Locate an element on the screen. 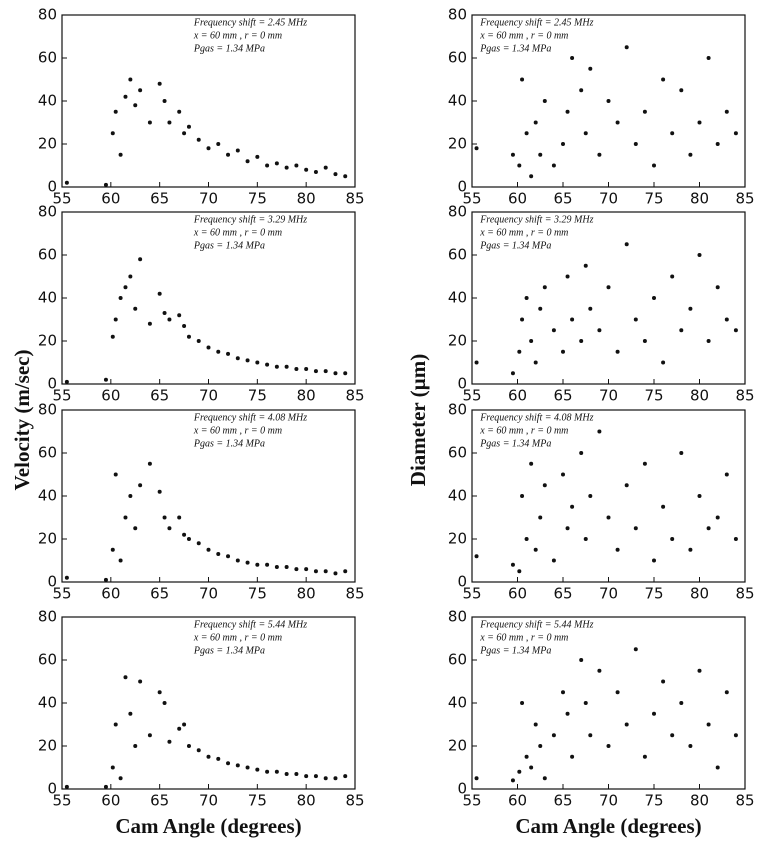 This screenshot has height=843, width=758. annotation: Frequency shift = 2.45 MHz is located at coordinates (250, 22).